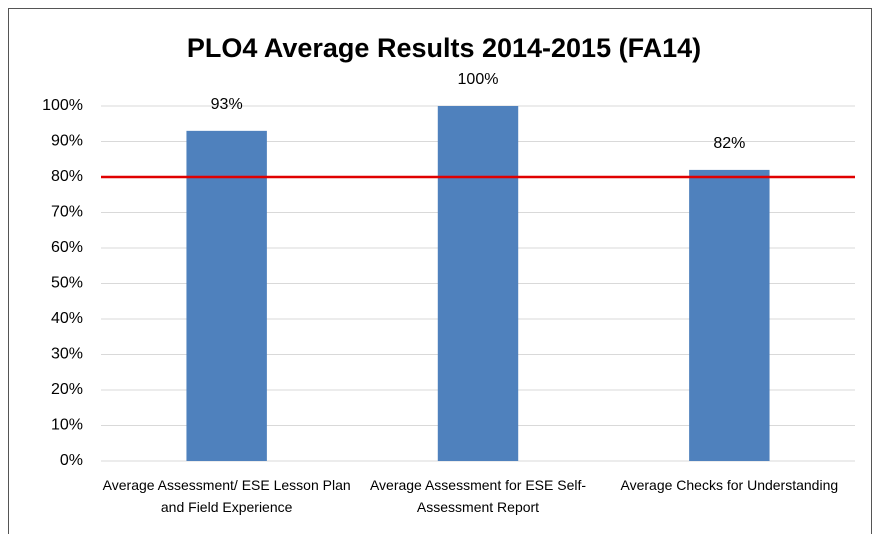 The image size is (878, 534). Describe the element at coordinates (67, 141) in the screenshot. I see `y-tick-label: 90%` at that location.